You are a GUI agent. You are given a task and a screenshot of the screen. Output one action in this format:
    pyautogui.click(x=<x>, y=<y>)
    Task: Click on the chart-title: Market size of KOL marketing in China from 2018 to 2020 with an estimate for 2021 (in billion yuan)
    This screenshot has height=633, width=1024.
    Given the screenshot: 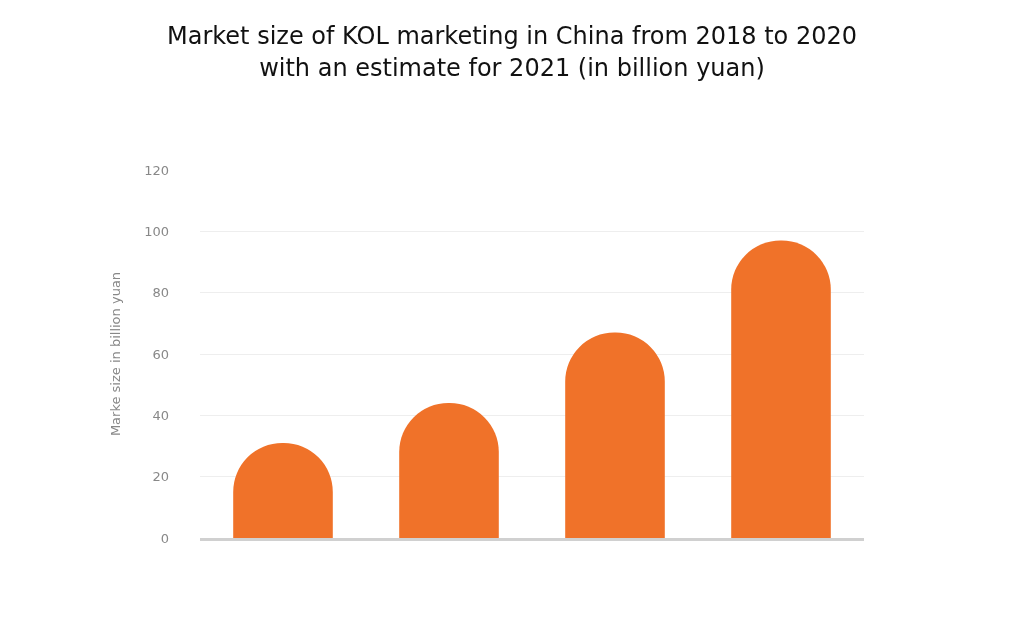 What is the action you would take?
    pyautogui.click(x=512, y=52)
    